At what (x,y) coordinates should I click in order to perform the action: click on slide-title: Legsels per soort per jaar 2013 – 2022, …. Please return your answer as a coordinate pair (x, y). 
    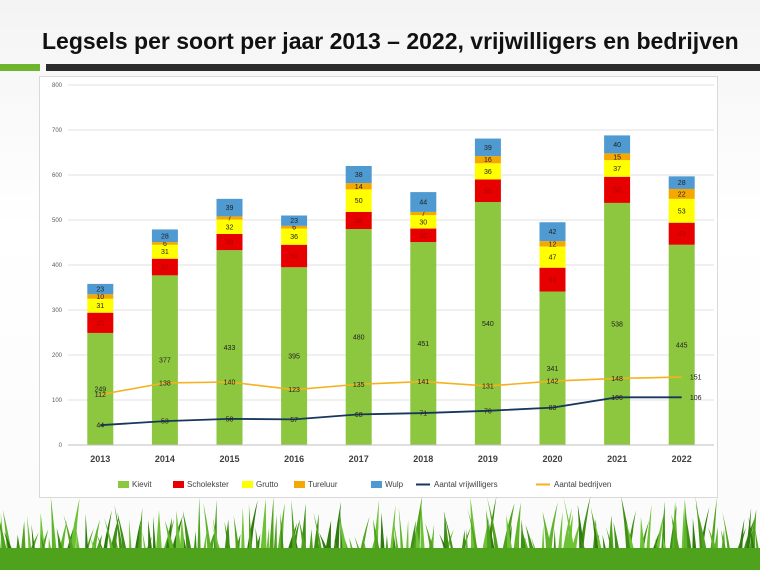
    Looking at the image, I should click on (390, 41).